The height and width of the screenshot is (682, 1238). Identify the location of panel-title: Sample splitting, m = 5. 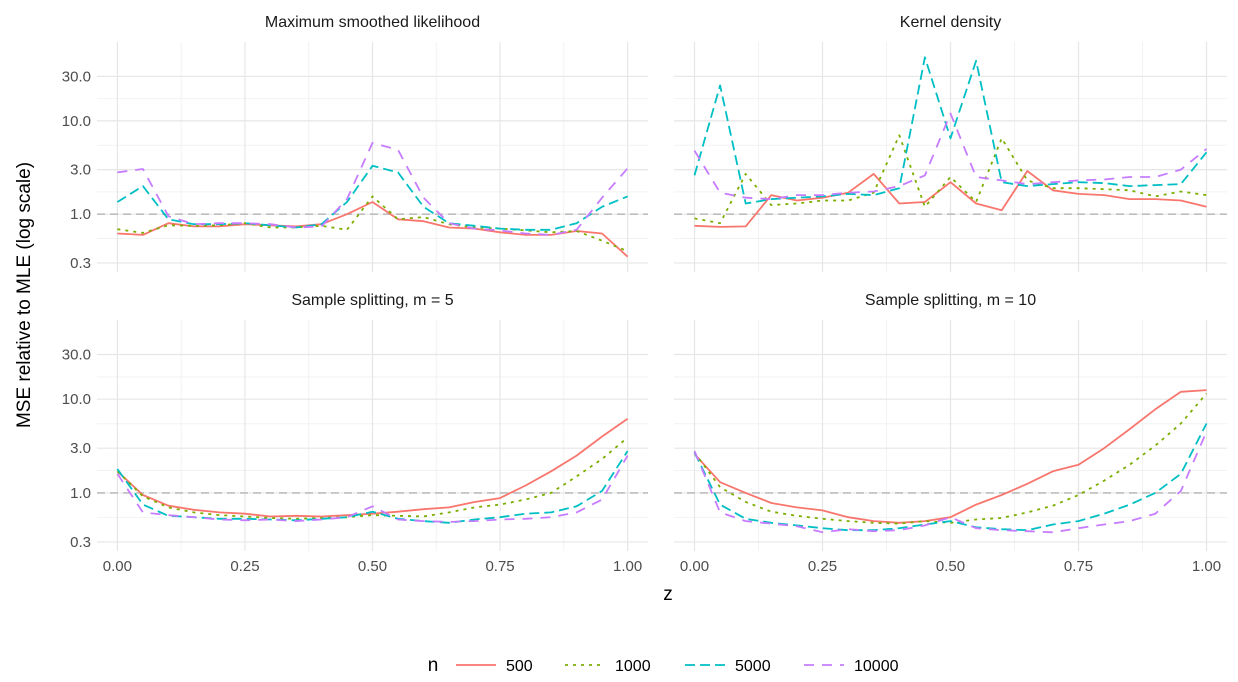
(372, 300).